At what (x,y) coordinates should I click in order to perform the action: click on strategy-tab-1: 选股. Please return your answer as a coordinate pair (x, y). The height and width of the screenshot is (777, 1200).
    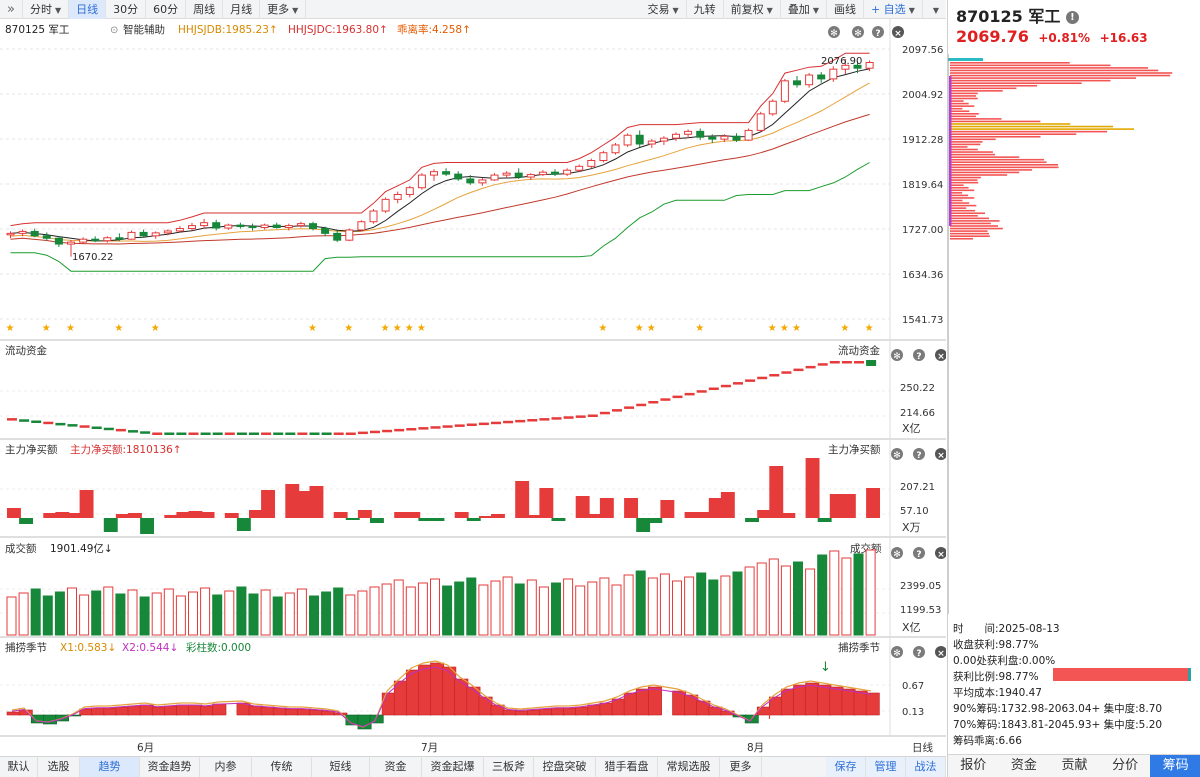
    Looking at the image, I should click on (59, 767).